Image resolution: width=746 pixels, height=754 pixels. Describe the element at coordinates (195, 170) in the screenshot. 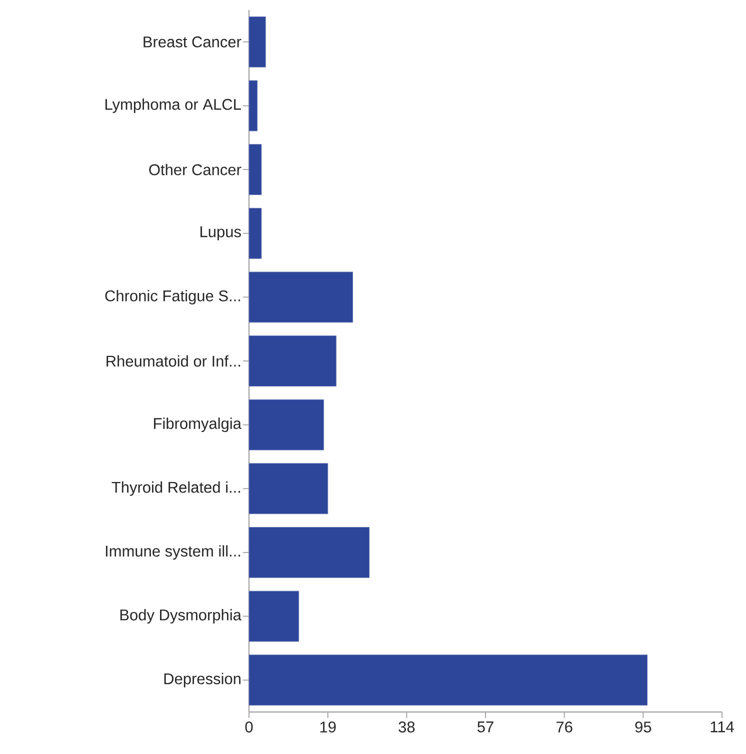

I see `y-tick-label: Other Cancer` at that location.